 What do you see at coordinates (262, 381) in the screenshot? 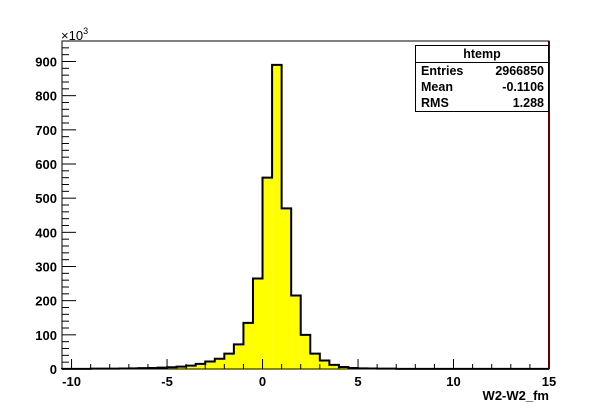
I see `x-tick-label: 0` at bounding box center [262, 381].